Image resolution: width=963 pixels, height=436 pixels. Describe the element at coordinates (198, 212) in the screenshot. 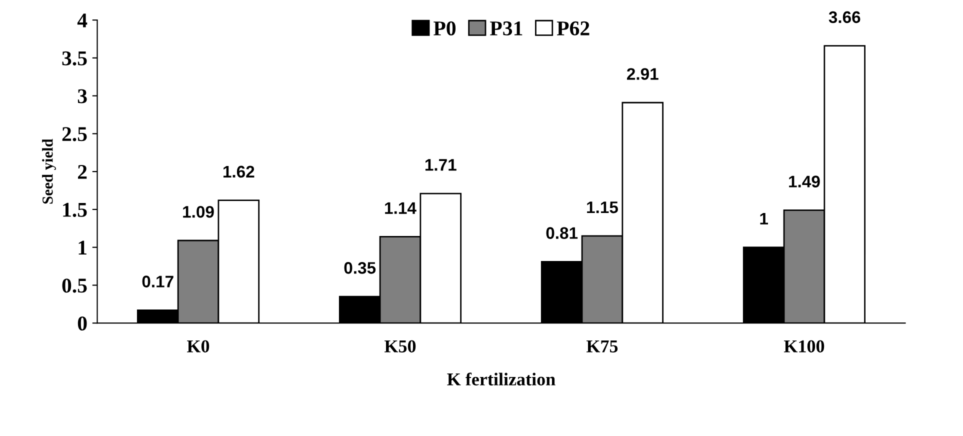

I see `data-label: 1.09` at that location.